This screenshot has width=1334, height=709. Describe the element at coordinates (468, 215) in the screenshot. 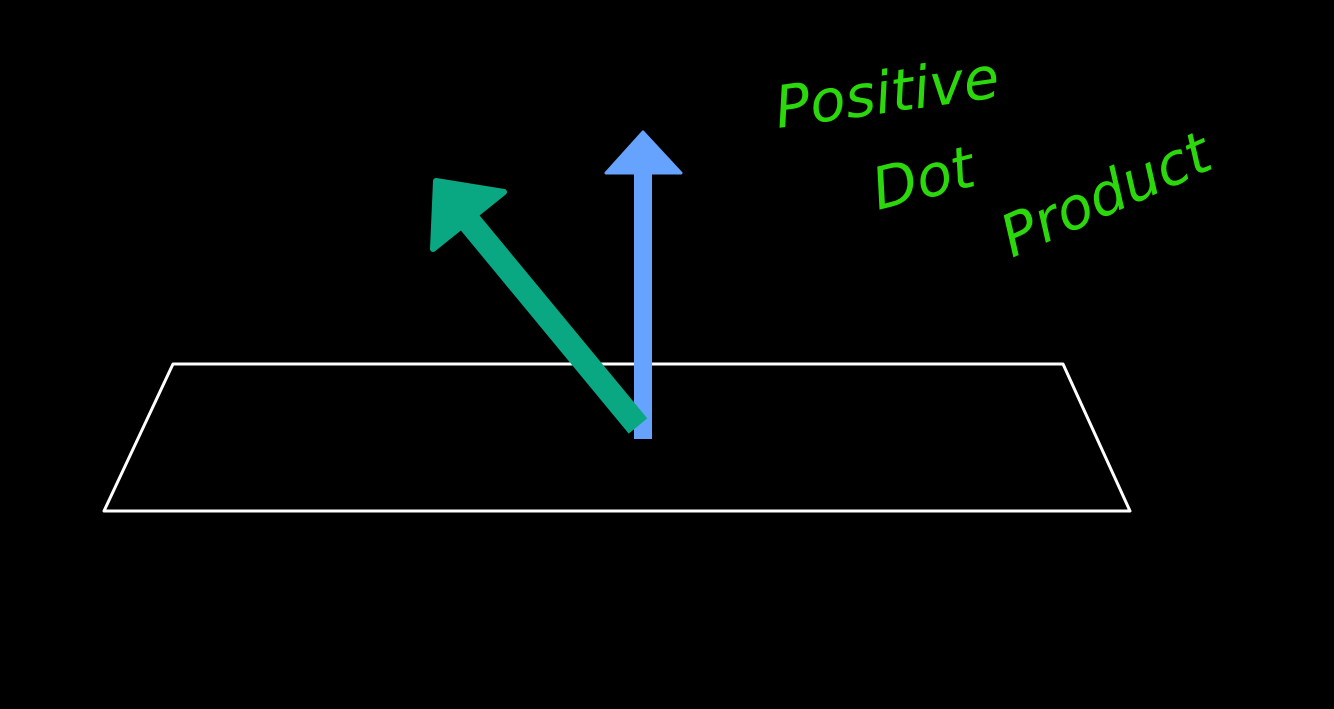

I see `light-head` at that location.